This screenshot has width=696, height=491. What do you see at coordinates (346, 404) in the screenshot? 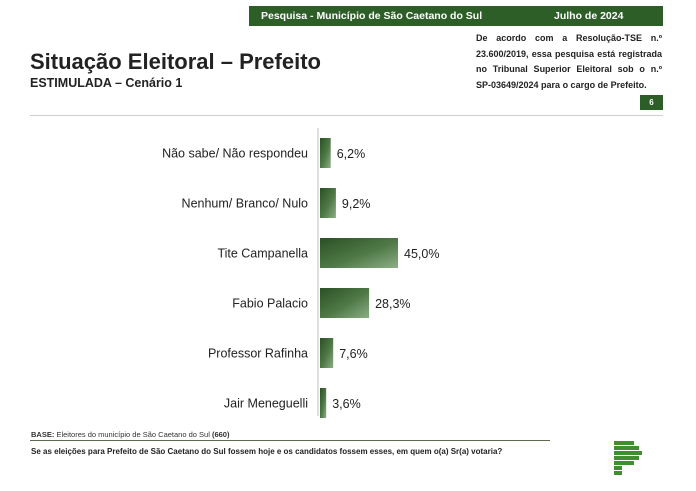
I see `data-label: 3,6%` at bounding box center [346, 404].